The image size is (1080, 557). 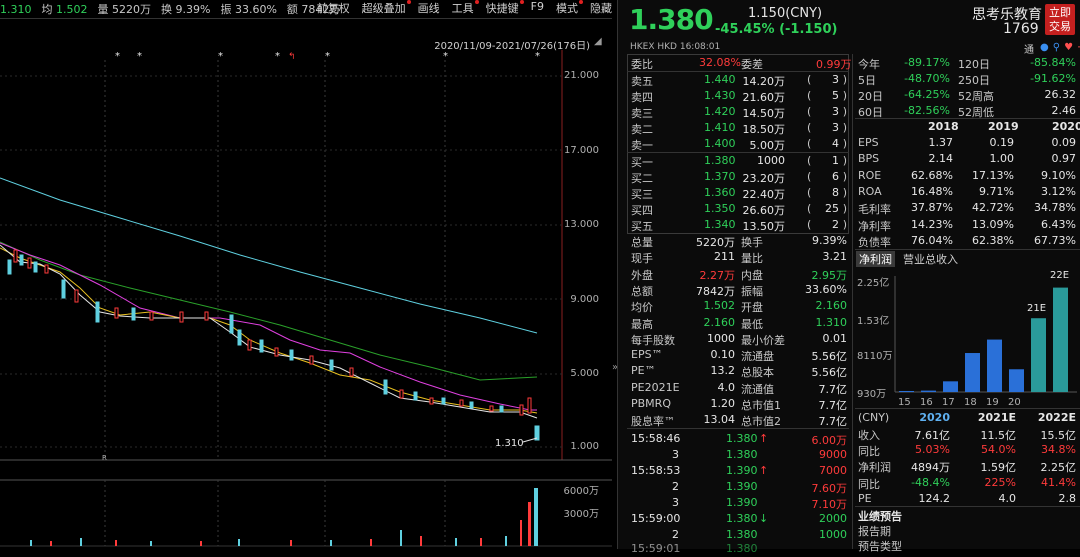 What do you see at coordinates (739, 112) in the screenshot?
I see `ask-row: 卖三 1.420 14.50万 (3)` at bounding box center [739, 112].